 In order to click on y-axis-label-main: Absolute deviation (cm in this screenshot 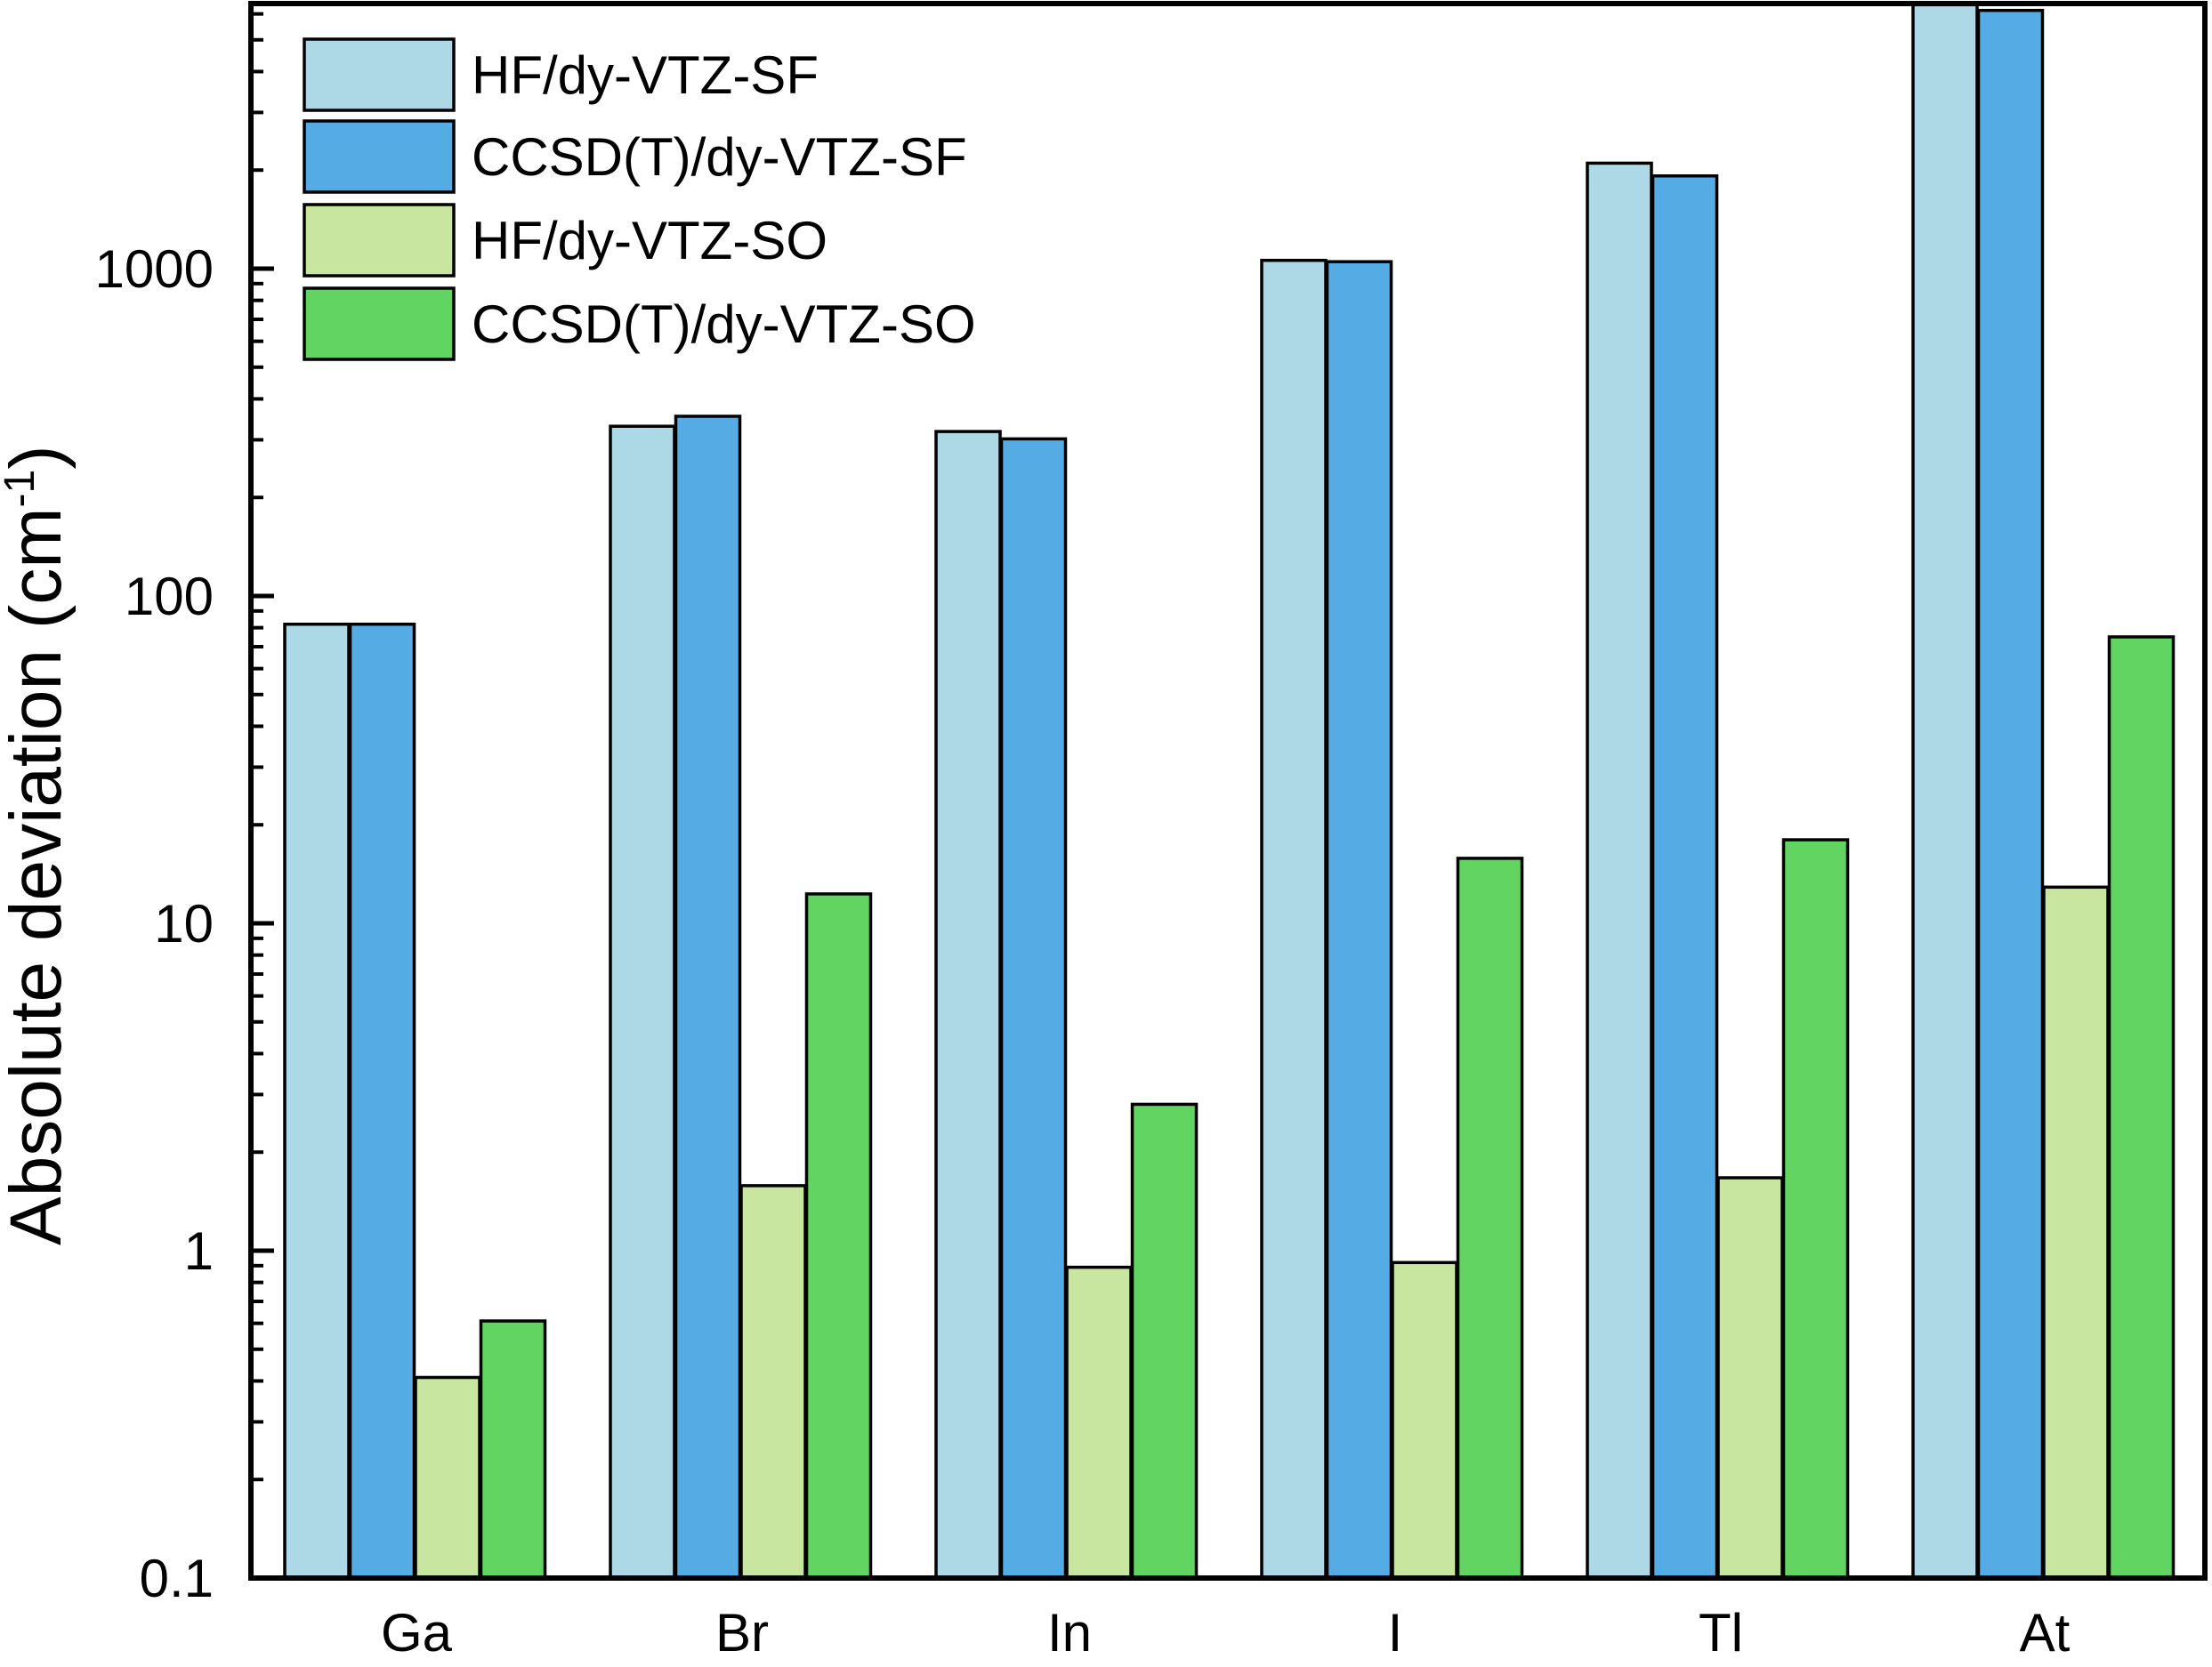, I will do `click(38, 876)`.